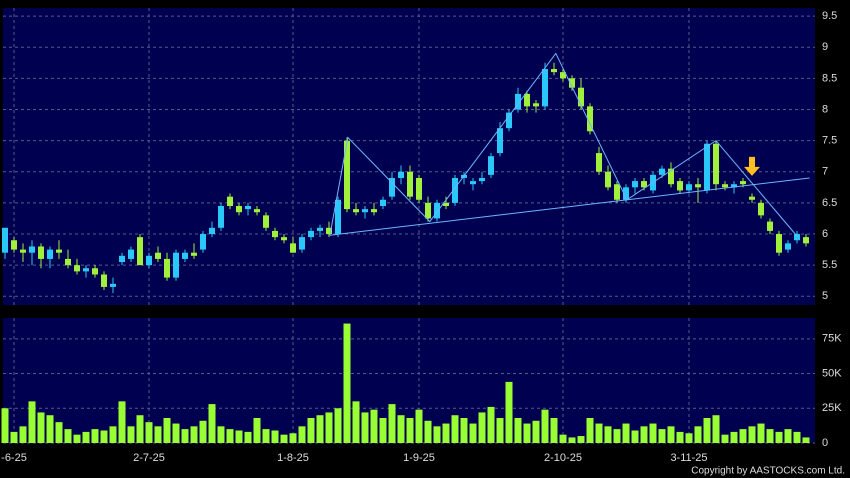  Describe the element at coordinates (829, 265) in the screenshot. I see `y-tick-label: 5.5` at that location.